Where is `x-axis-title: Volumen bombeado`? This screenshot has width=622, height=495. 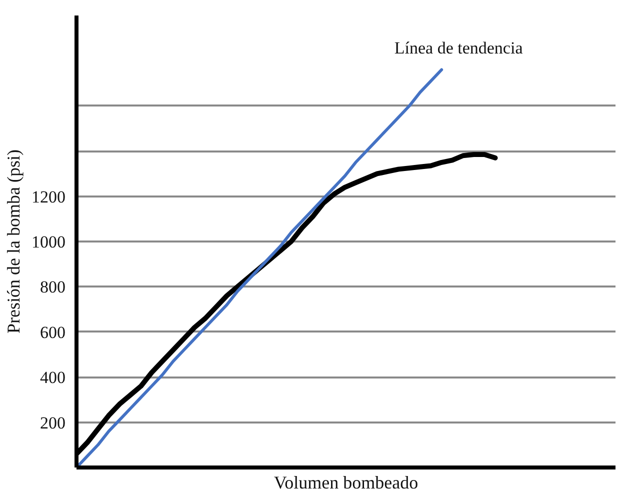
x-axis-title: Volumen bombeado is located at coordinates (346, 482).